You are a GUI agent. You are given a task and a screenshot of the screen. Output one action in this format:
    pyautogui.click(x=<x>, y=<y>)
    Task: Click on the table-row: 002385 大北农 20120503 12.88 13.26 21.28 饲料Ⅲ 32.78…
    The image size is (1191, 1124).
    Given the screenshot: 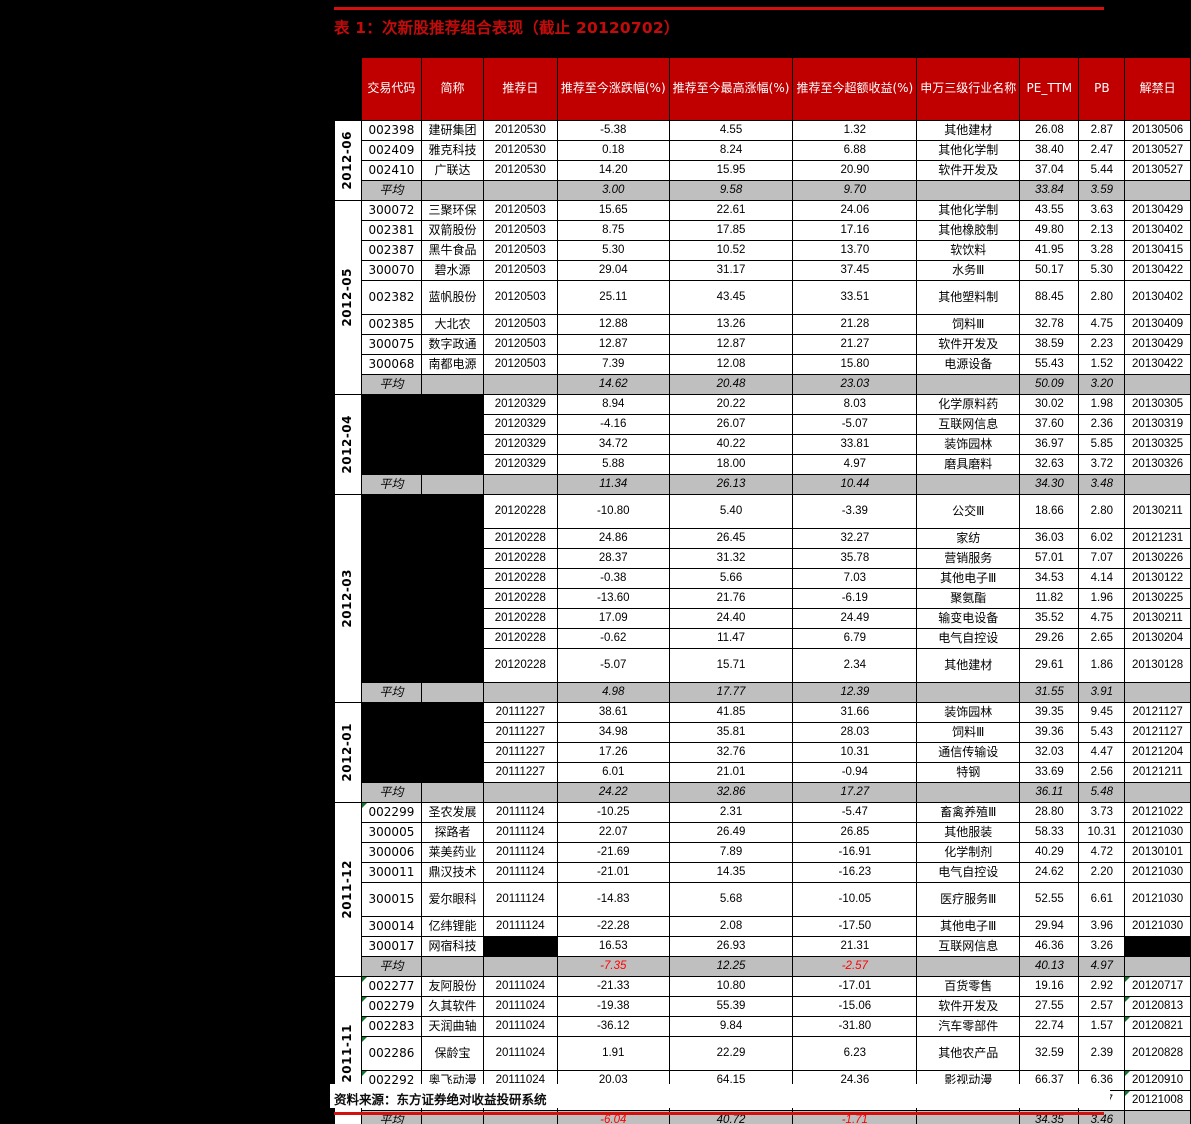 What is the action you would take?
    pyautogui.click(x=763, y=324)
    